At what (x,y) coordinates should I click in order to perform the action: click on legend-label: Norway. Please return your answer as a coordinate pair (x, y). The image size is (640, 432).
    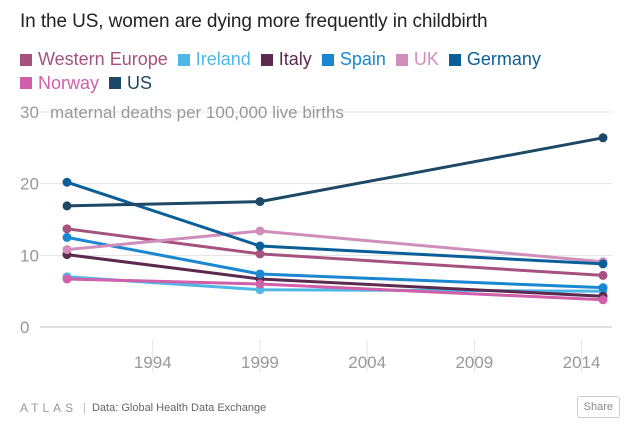
    Looking at the image, I should click on (69, 82).